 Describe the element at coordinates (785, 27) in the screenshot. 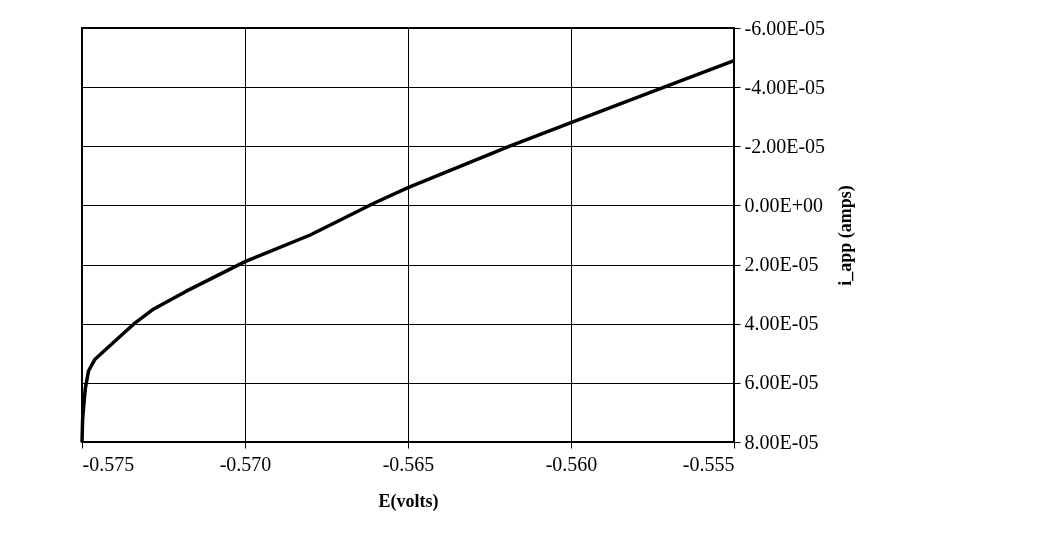

I see `y-tick-label: -6.00E-05` at that location.